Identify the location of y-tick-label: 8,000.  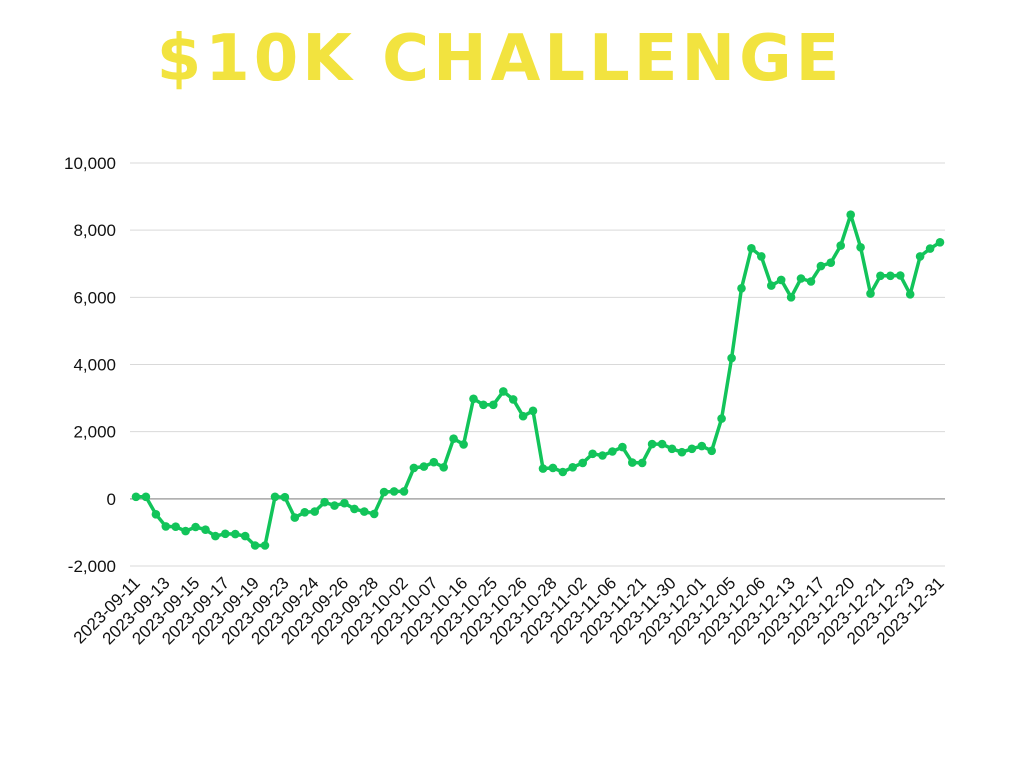
(94, 230).